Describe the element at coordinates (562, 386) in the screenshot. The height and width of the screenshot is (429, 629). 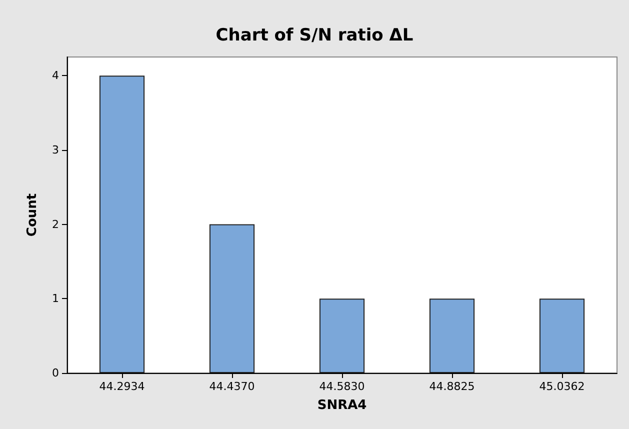
I see `x-tick-label: 45.0362` at that location.